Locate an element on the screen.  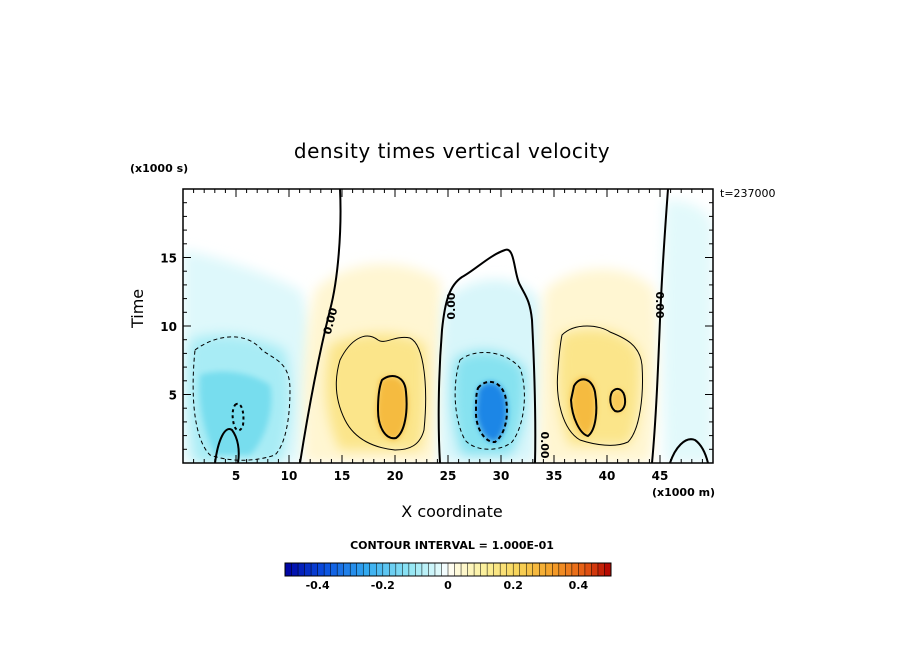
colorbar-tick-label: 0 is located at coordinates (448, 585).